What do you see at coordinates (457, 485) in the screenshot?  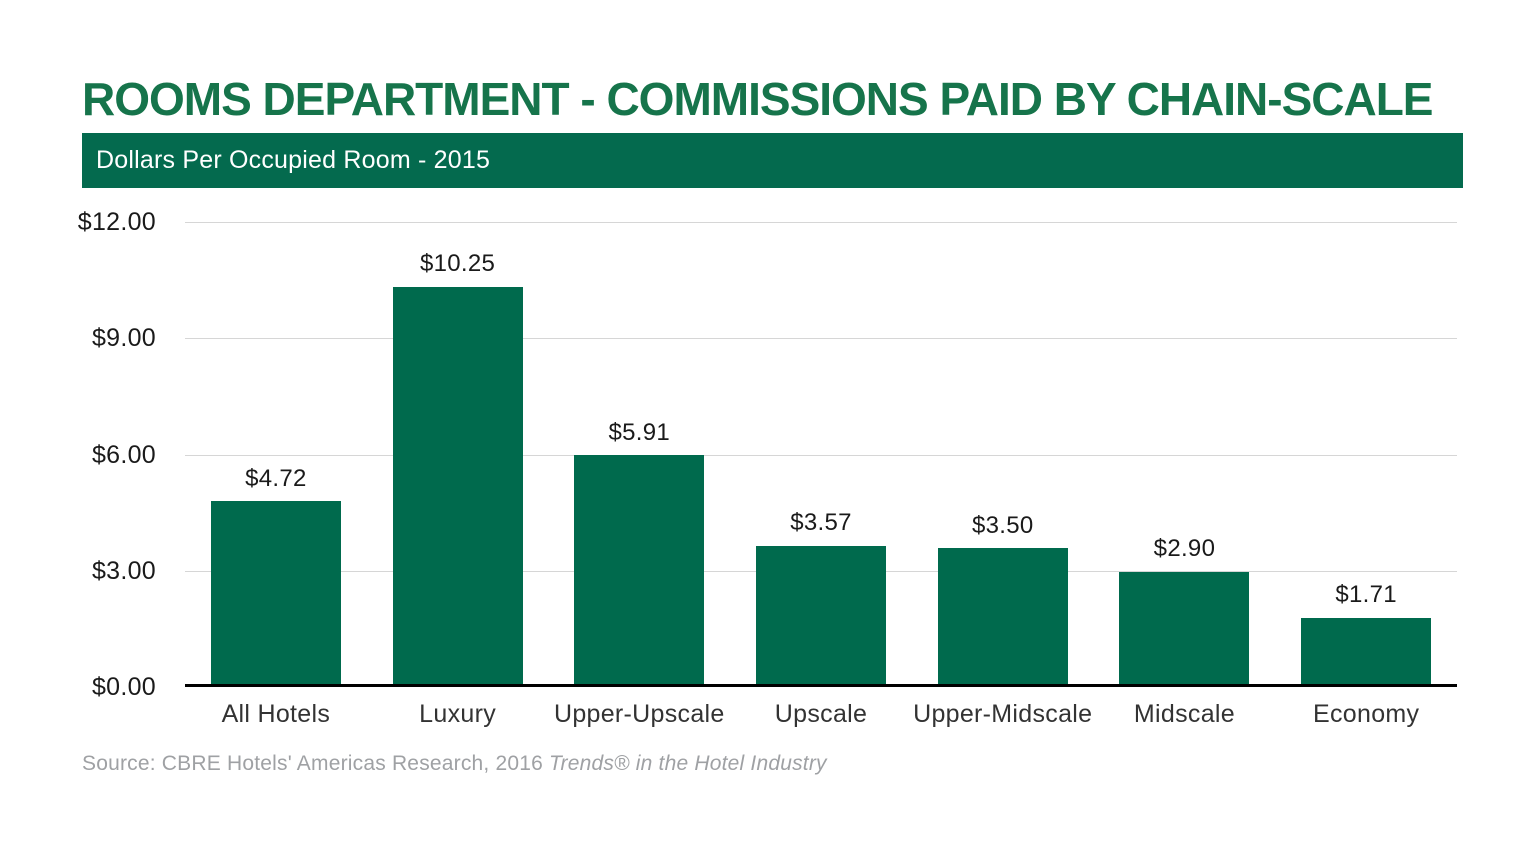 I see `bar-luxury` at bounding box center [457, 485].